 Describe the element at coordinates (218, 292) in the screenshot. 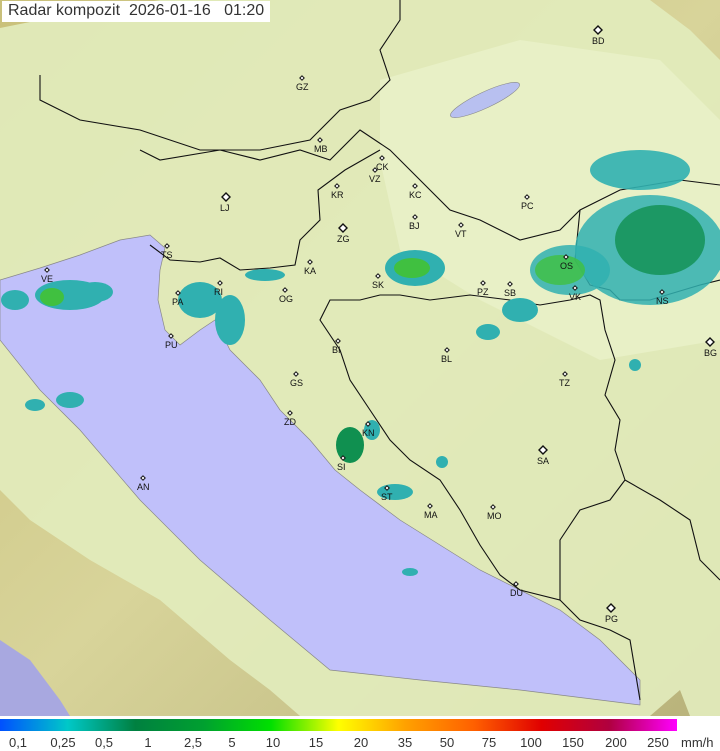

I see `station-label: RI` at that location.